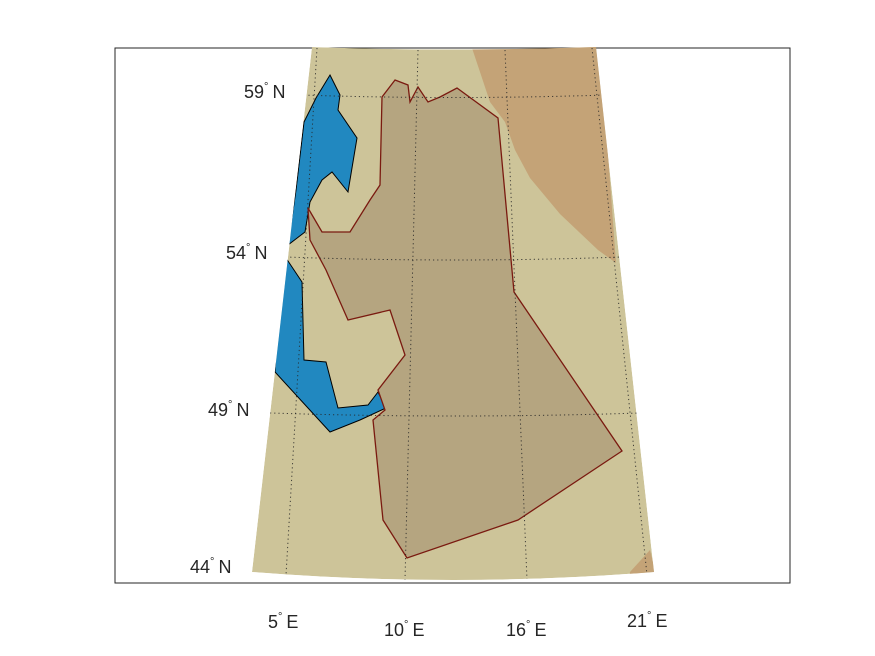 The width and height of the screenshot is (875, 656). Describe the element at coordinates (544, 155) in the screenshot. I see `highland-area` at that location.